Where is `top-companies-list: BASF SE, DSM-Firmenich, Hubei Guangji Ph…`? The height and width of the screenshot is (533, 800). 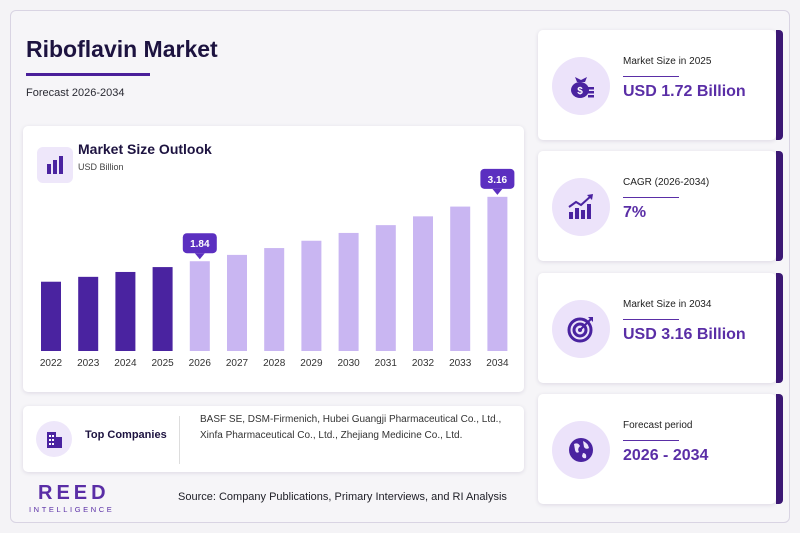 top-companies-list: BASF SE, DSM-Firmenich, Hubei Guangji Ph… is located at coordinates (351, 427).